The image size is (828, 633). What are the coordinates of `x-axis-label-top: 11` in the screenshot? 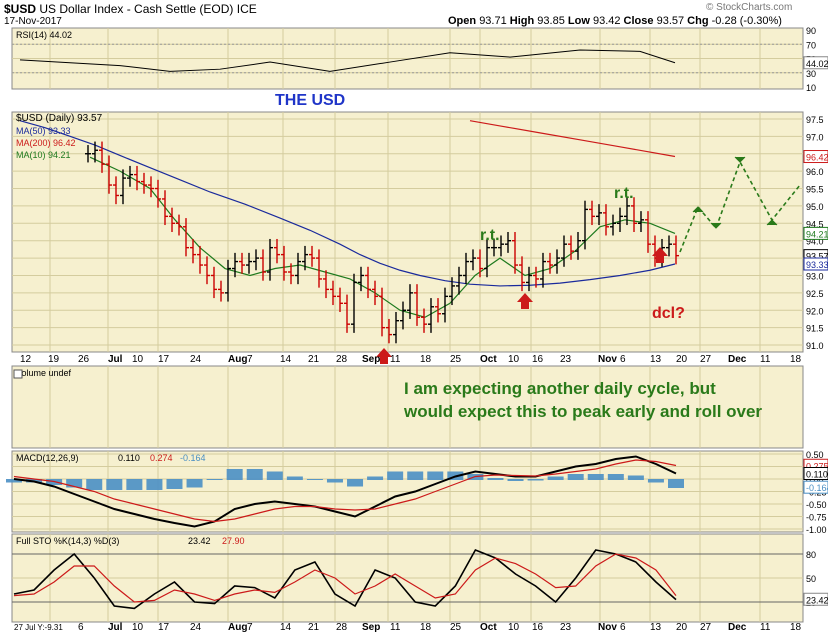 It's located at (765, 359).